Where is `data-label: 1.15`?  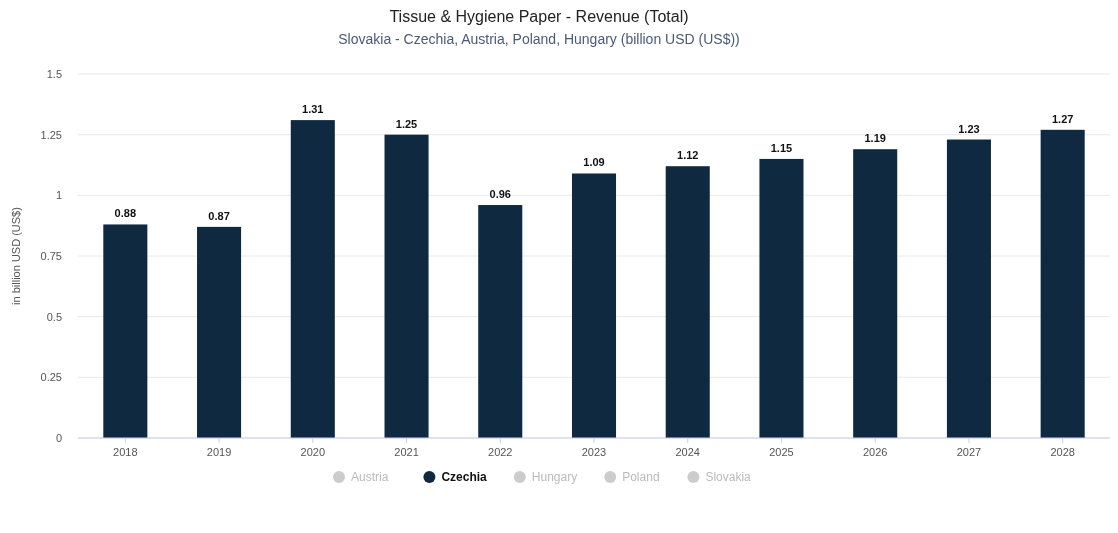 data-label: 1.15 is located at coordinates (781, 147).